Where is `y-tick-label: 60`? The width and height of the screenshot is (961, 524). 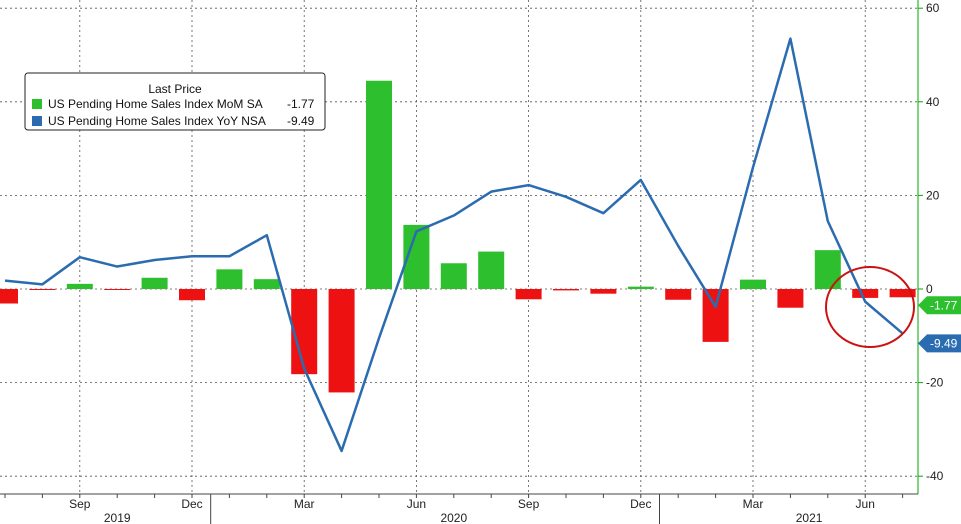 y-tick-label: 60 is located at coordinates (933, 8).